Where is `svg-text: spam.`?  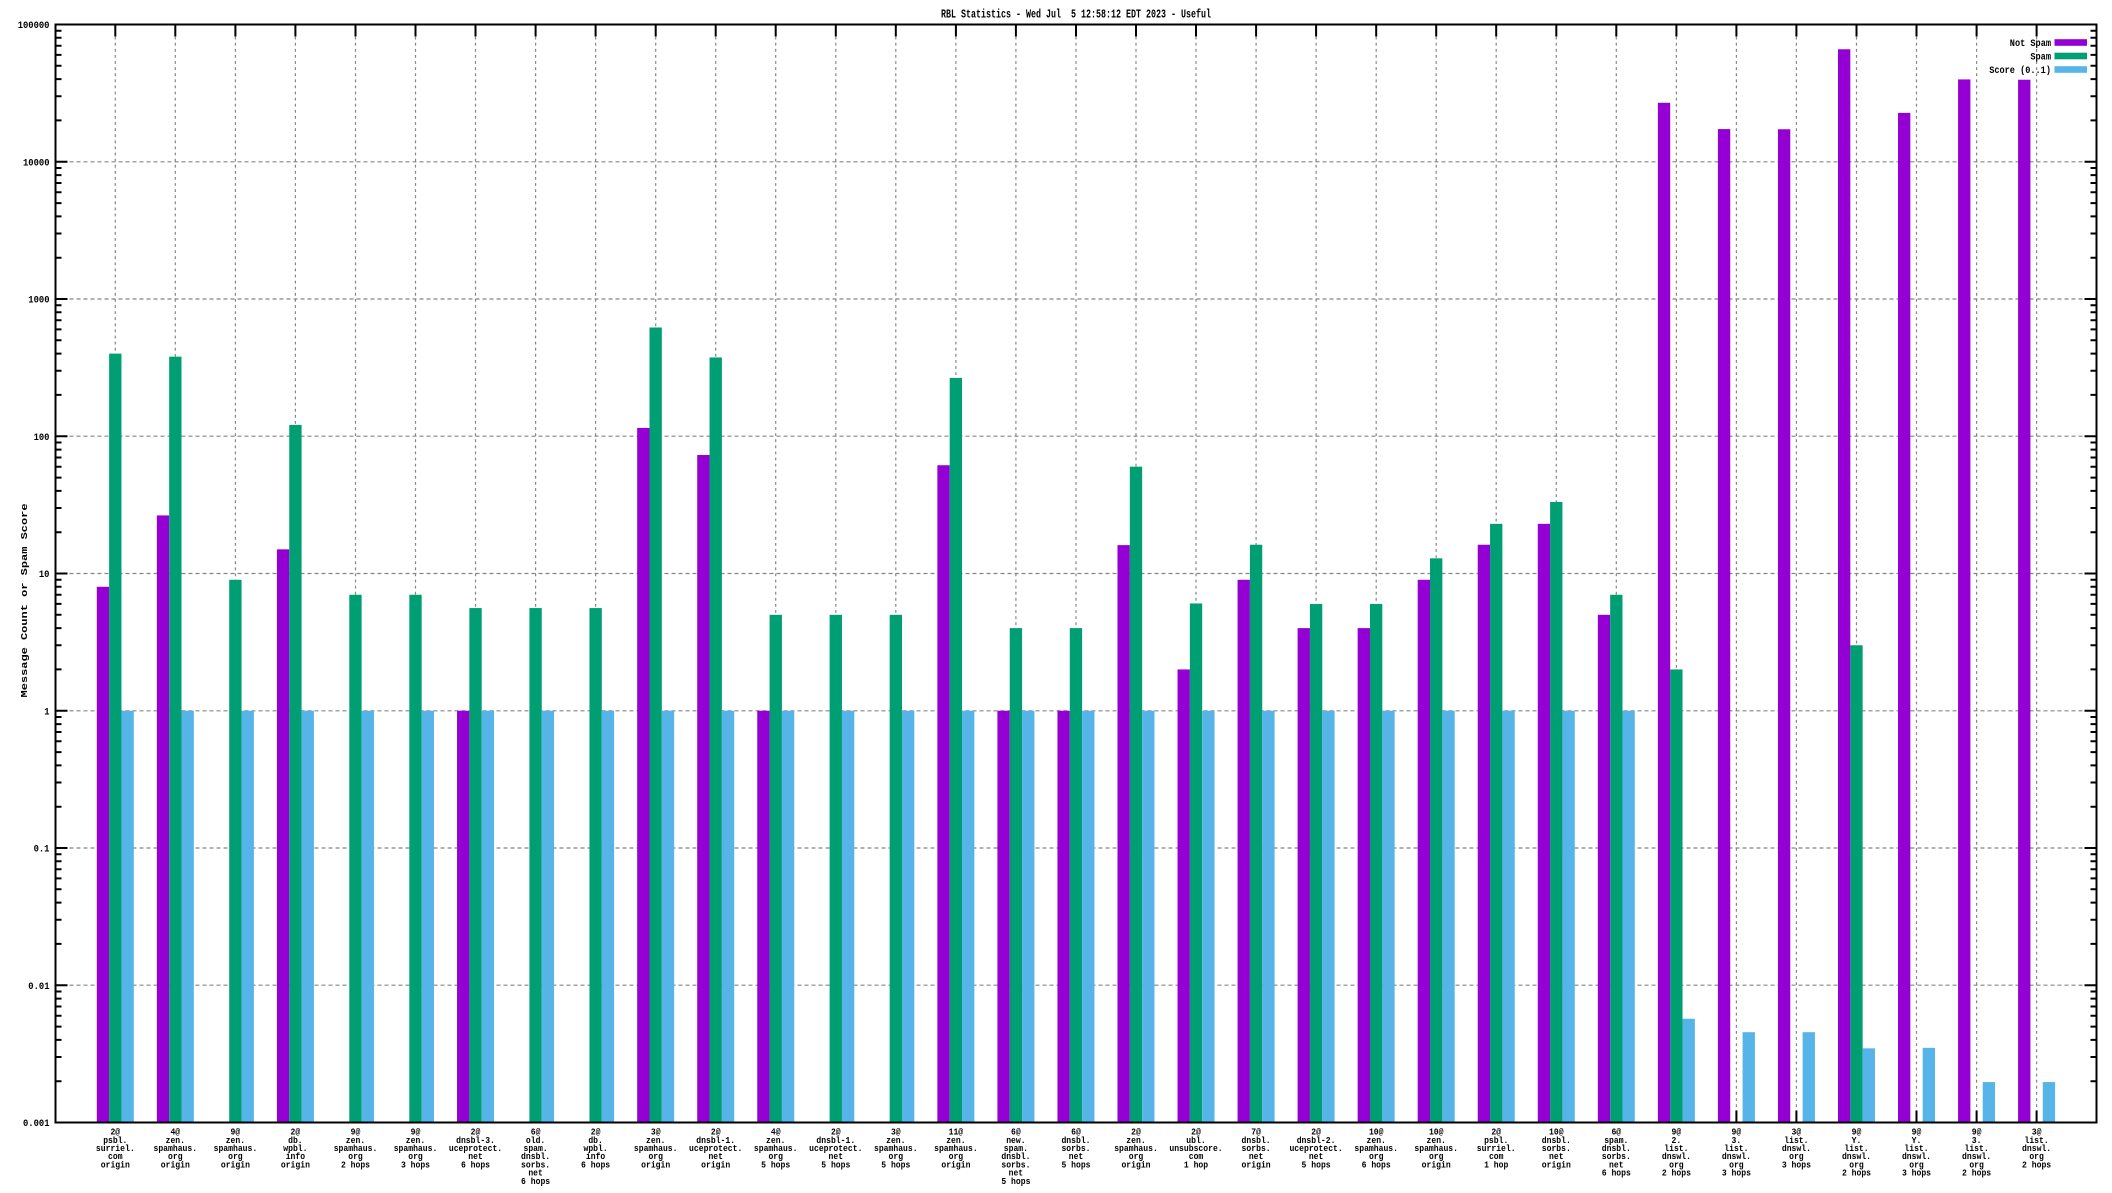 svg-text: spam. is located at coordinates (536, 1148).